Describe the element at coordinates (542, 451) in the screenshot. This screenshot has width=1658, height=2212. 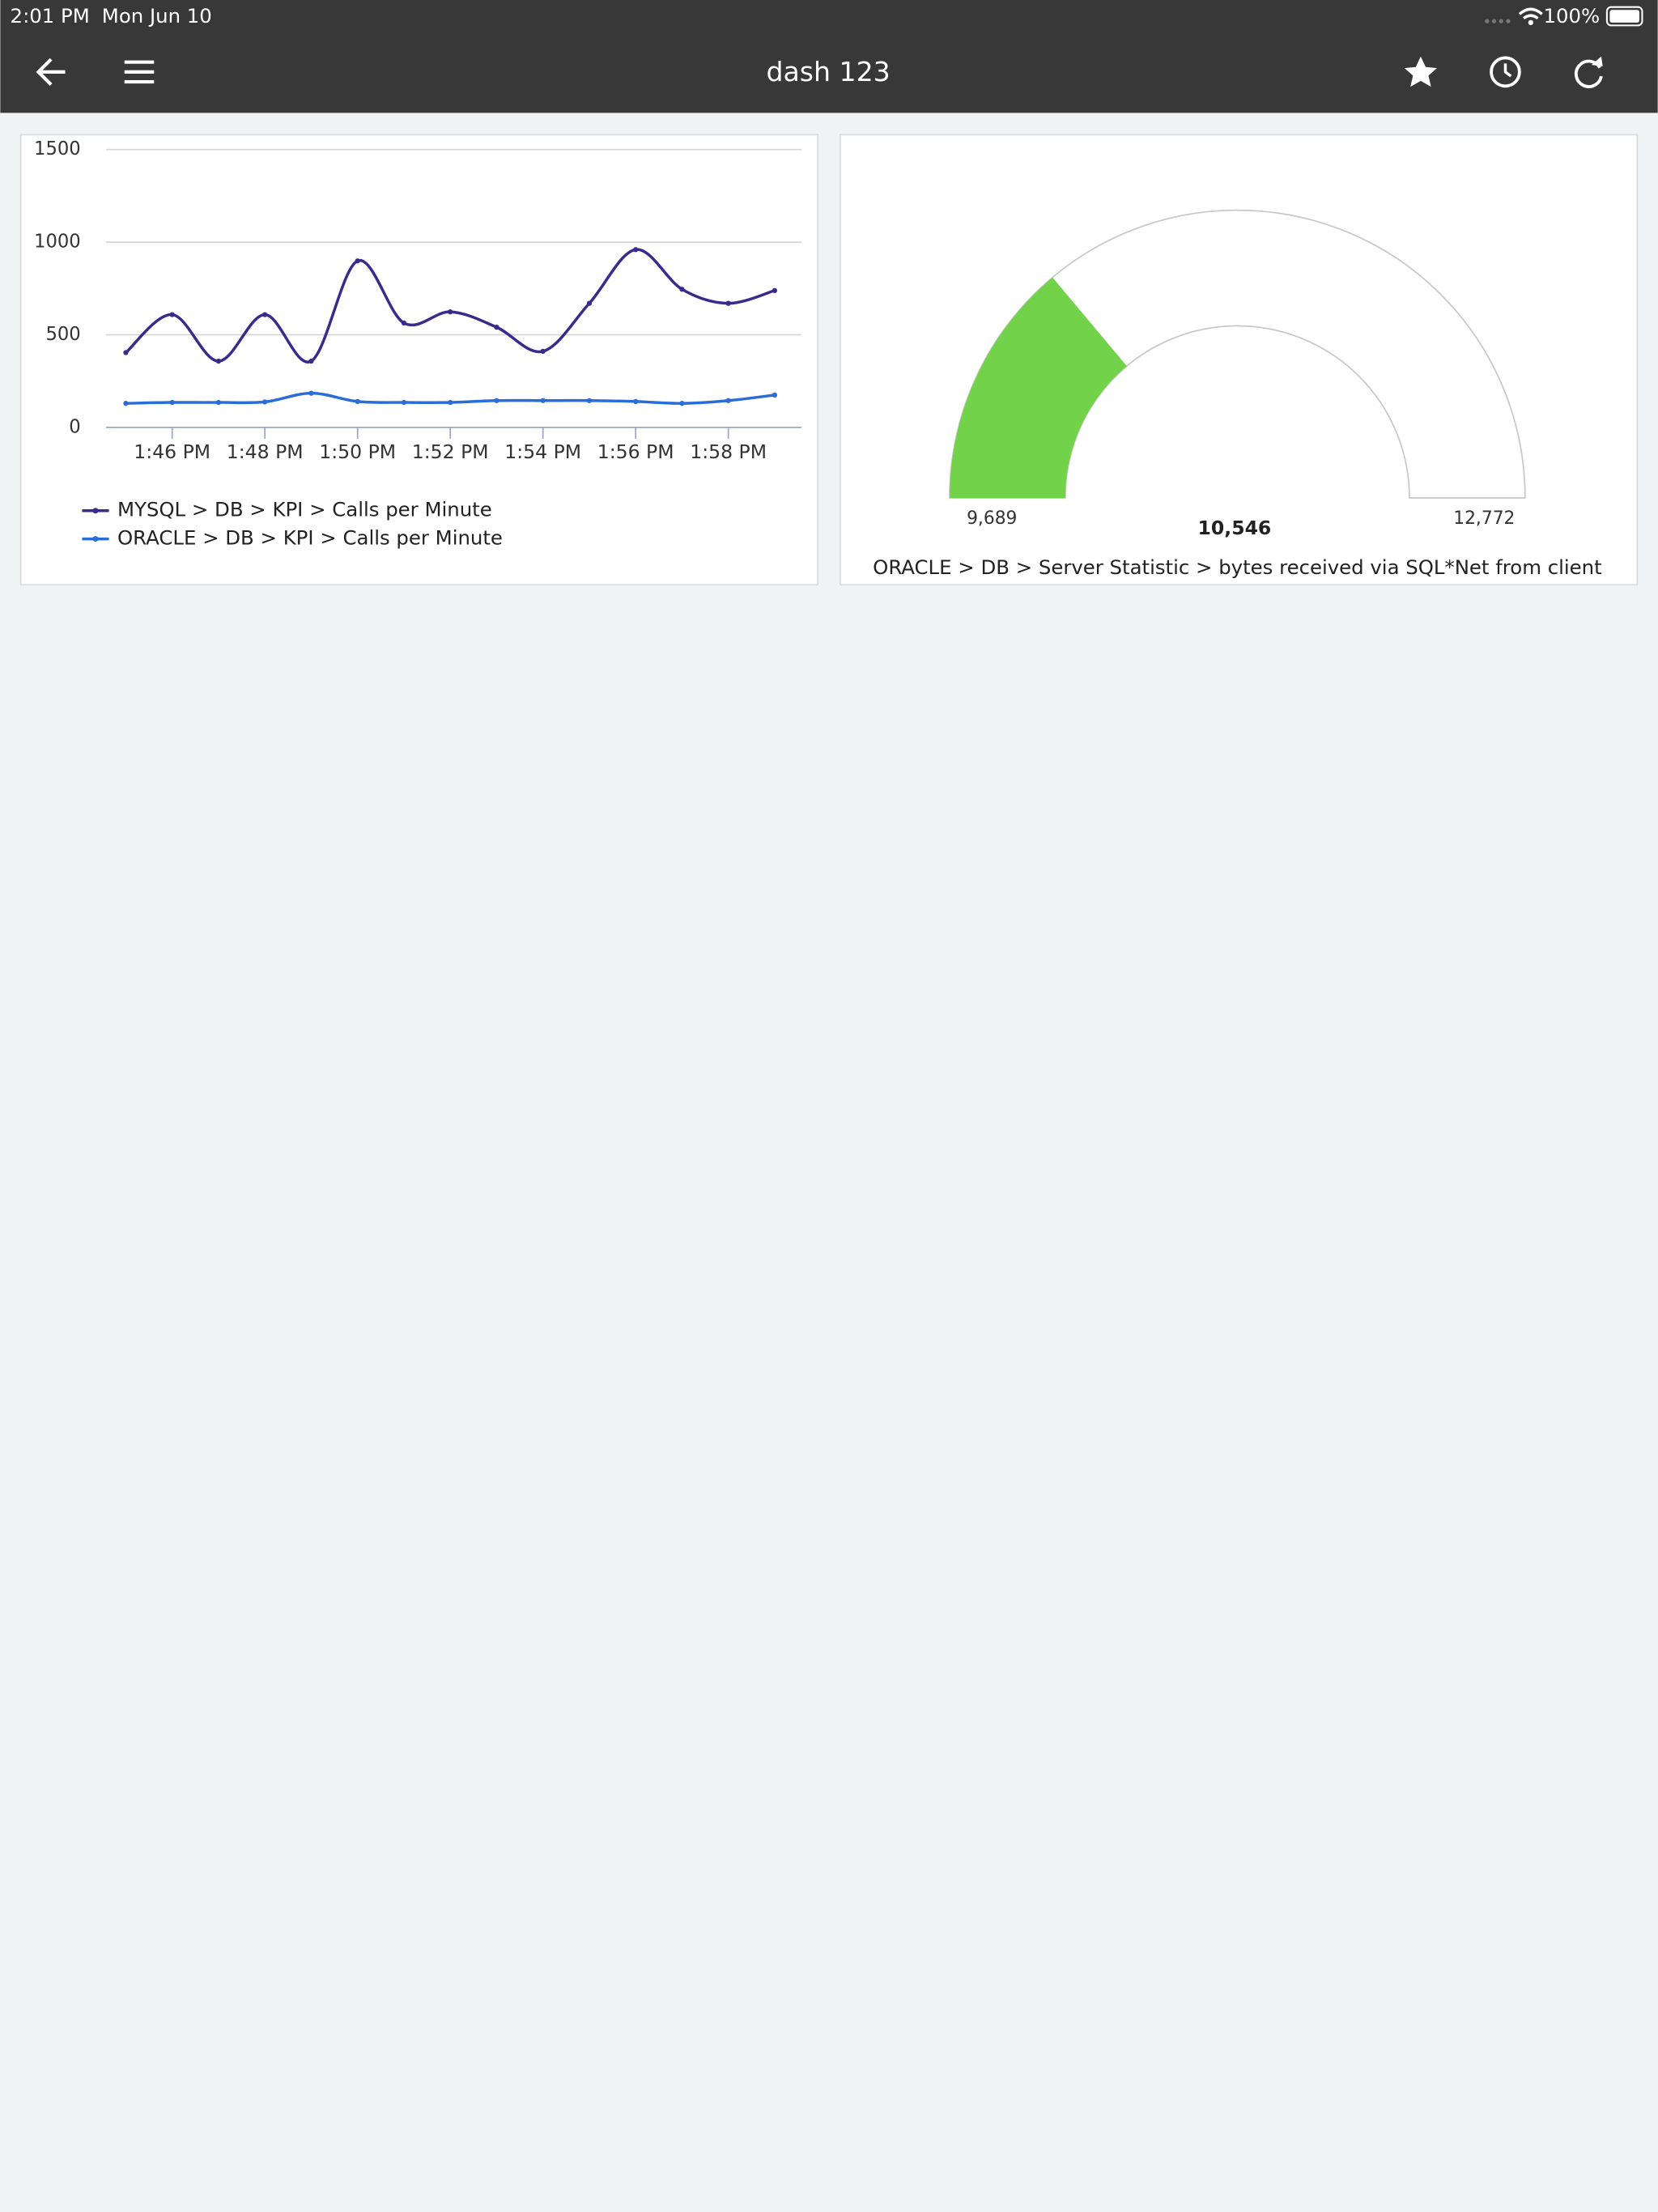
I see `x-tick-label: 1:54 PM` at that location.